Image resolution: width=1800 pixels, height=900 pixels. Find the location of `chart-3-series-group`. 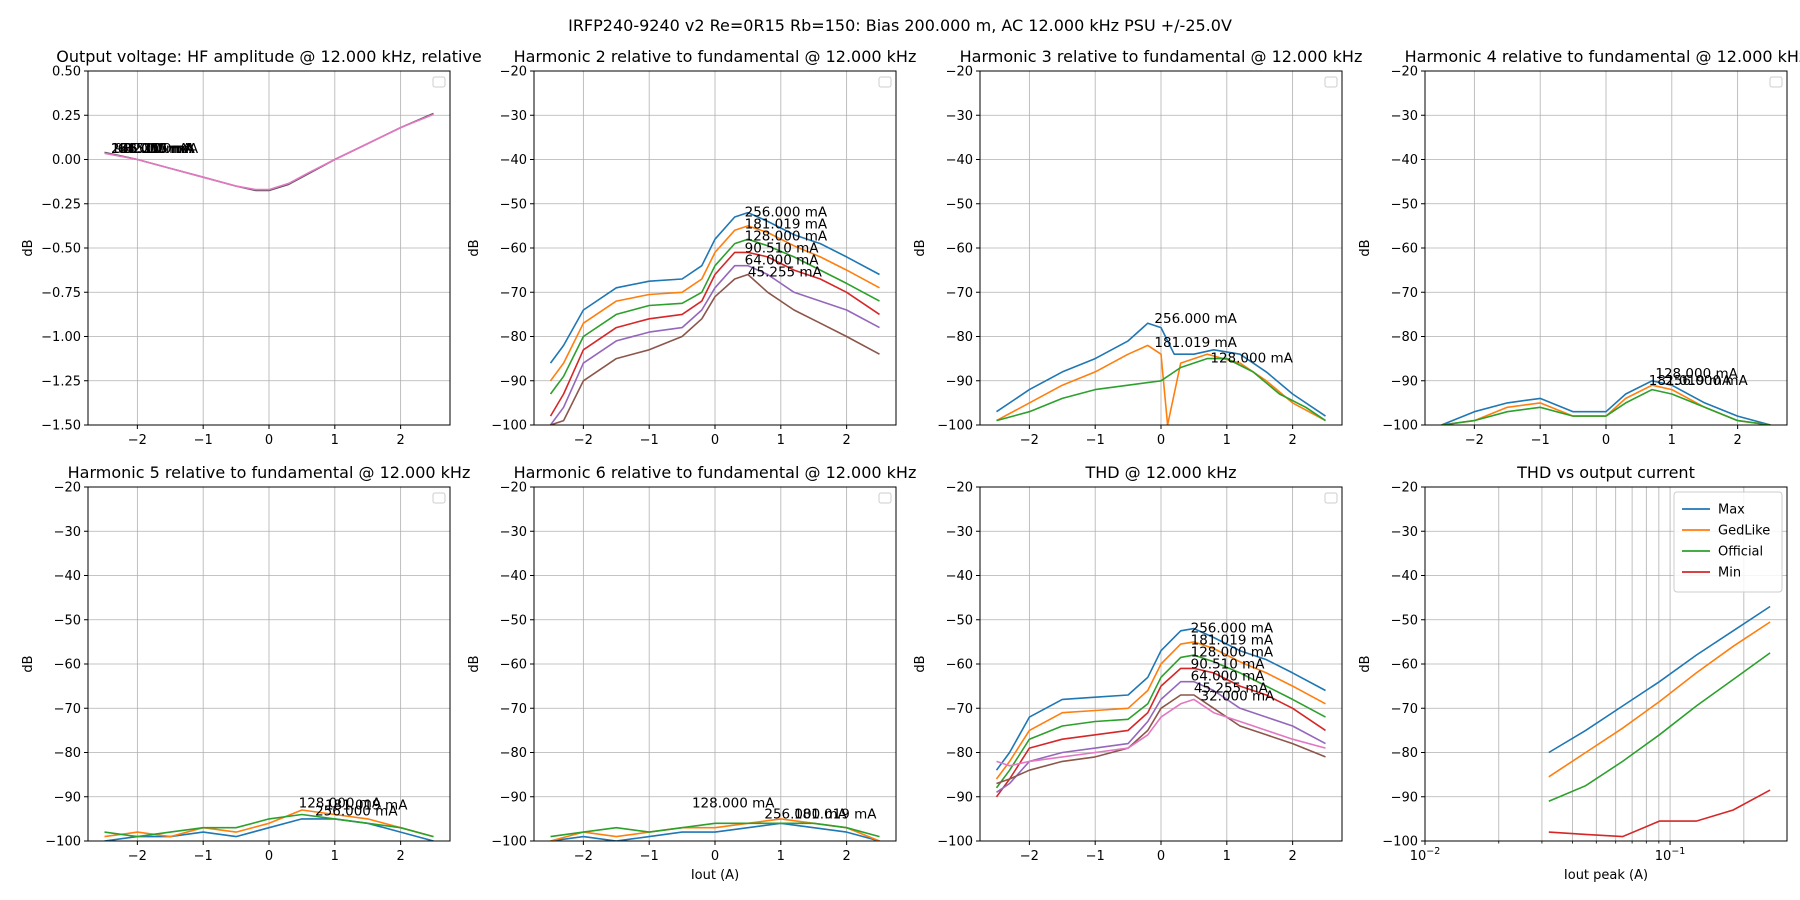

chart-3-series-group is located at coordinates (1161, 373).